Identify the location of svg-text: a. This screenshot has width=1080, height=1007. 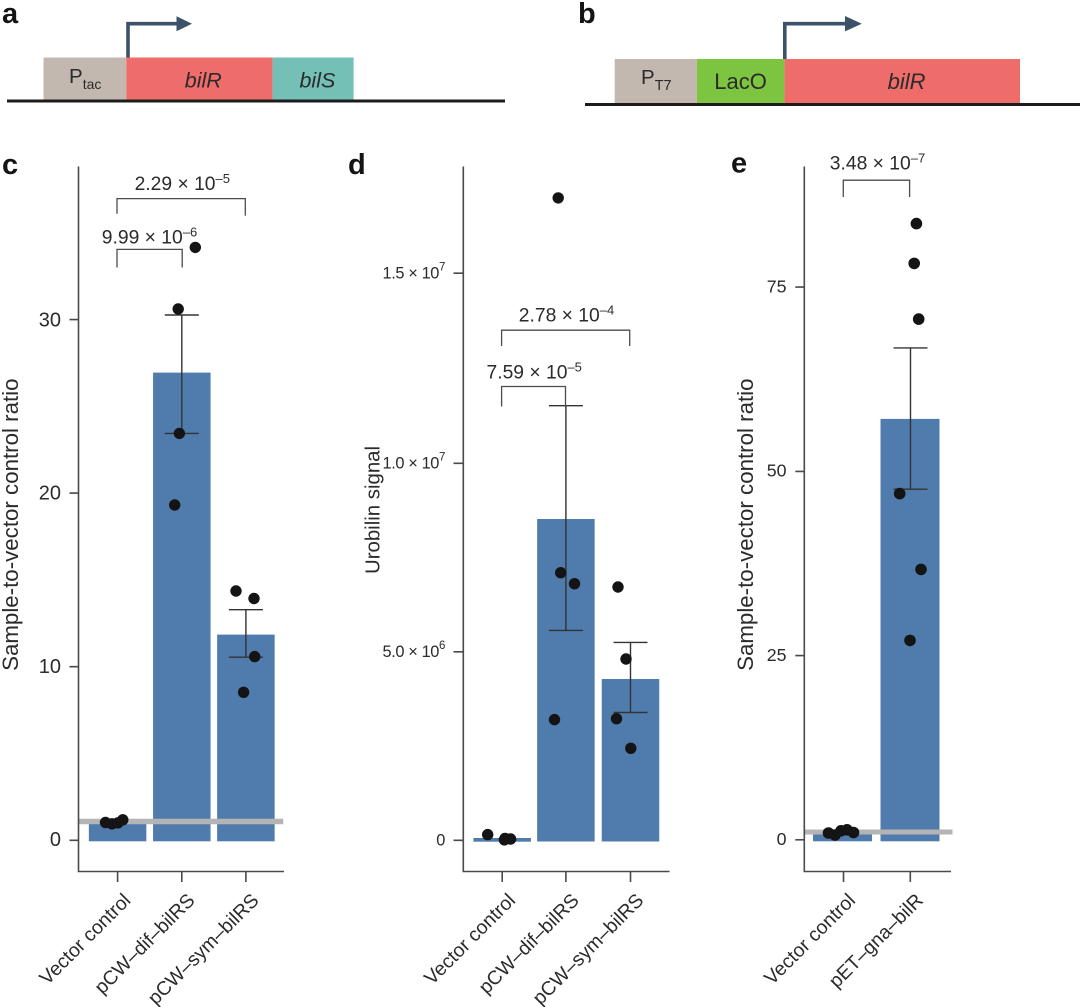
(10, 15).